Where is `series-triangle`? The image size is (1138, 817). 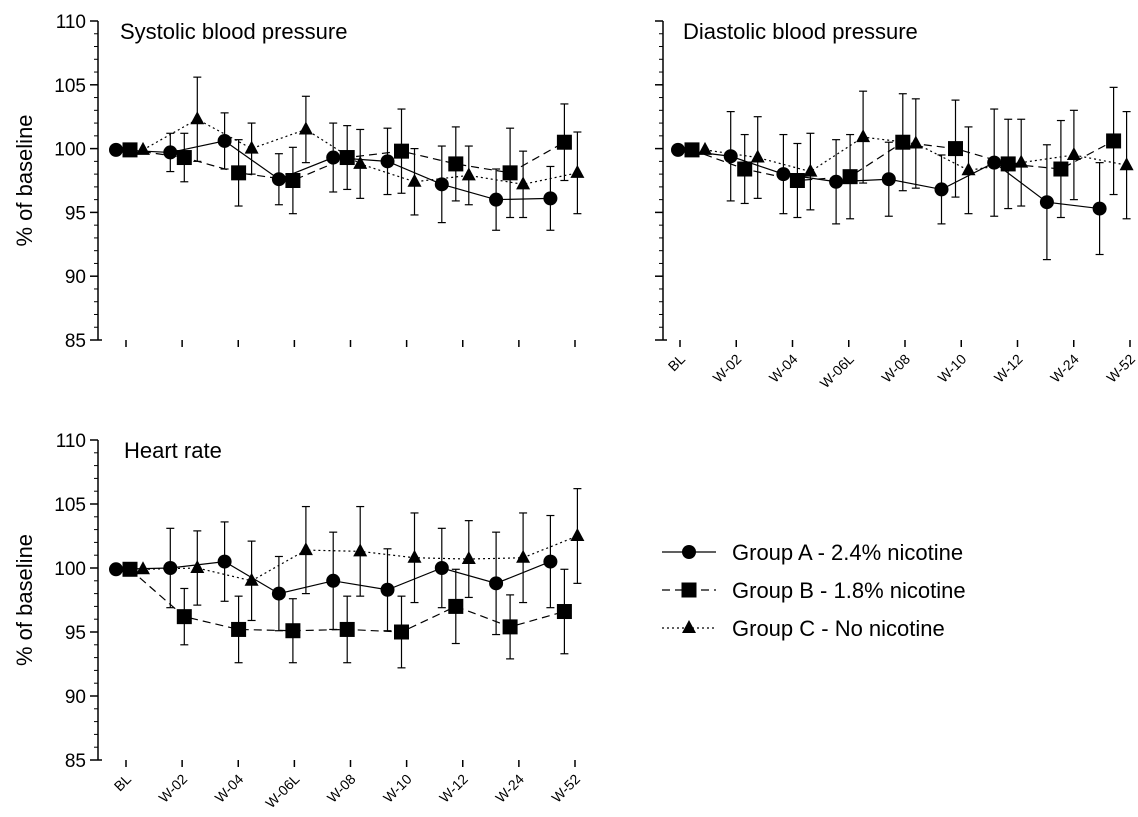 series-triangle is located at coordinates (360, 555).